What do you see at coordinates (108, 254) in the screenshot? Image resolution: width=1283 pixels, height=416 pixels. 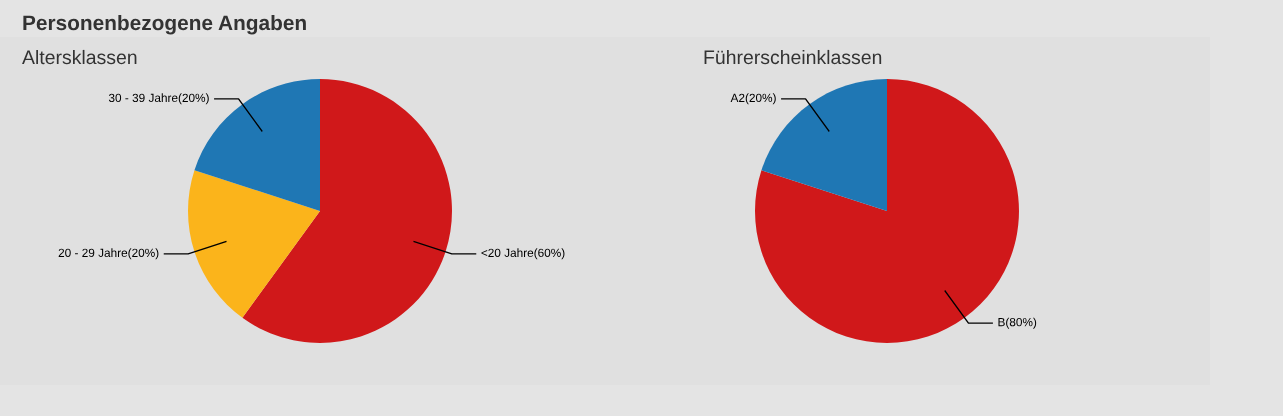 I see `slice-label: 20 - 29 Jahre(20%)` at bounding box center [108, 254].